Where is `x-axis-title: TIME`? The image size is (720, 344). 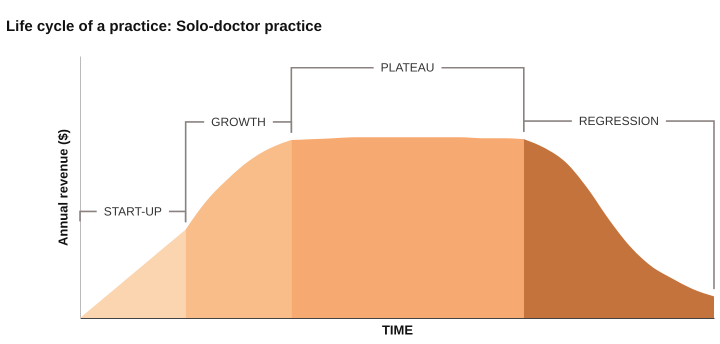 x-axis-title: TIME is located at coordinates (398, 330).